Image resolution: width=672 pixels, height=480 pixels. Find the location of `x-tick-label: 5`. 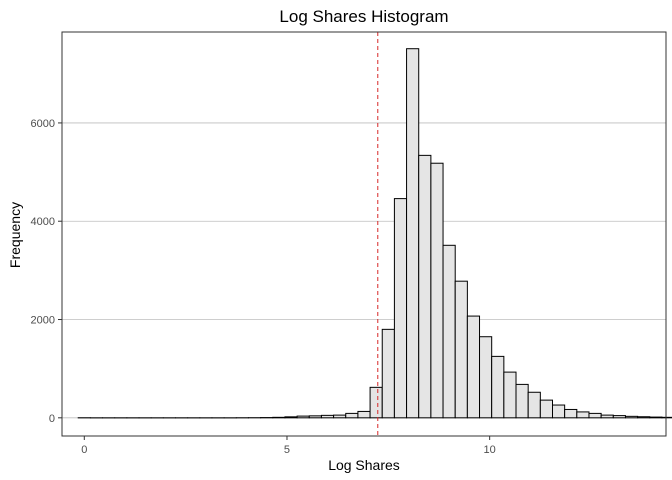

x-tick-label: 5 is located at coordinates (287, 450).